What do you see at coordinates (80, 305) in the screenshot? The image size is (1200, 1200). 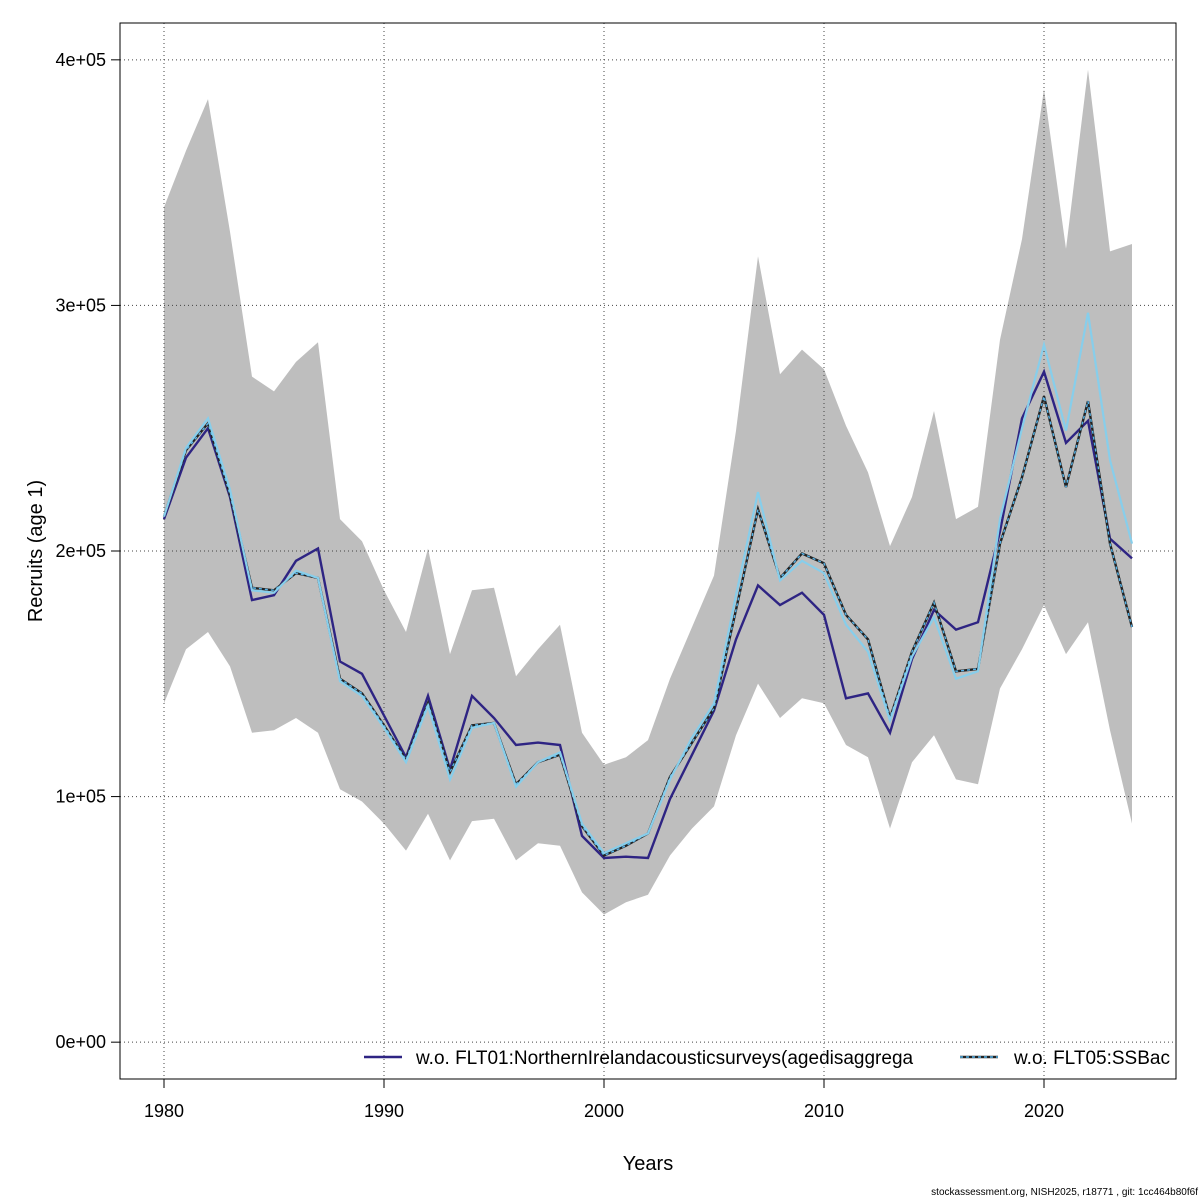 I see `y-tick-label: 3e+05` at bounding box center [80, 305].